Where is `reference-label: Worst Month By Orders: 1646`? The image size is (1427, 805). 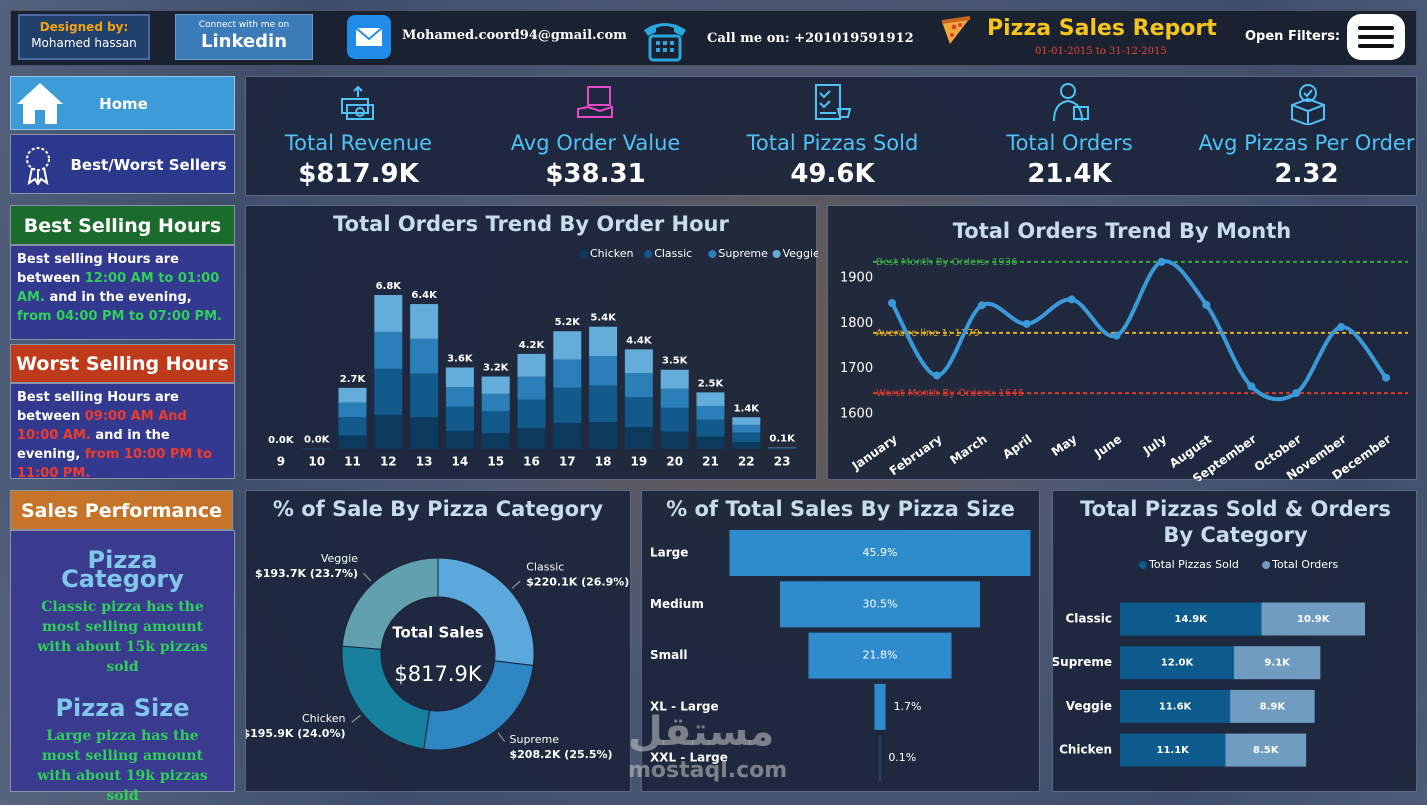
reference-label: Worst Month By Orders: 1646 is located at coordinates (950, 393).